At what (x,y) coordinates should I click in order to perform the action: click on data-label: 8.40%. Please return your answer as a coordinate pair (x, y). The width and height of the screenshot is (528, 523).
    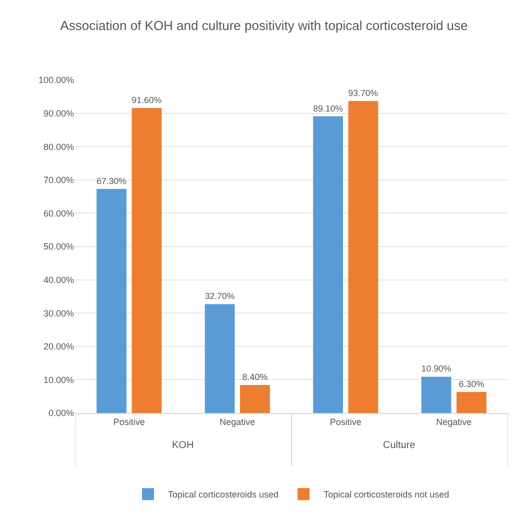
    Looking at the image, I should click on (255, 377).